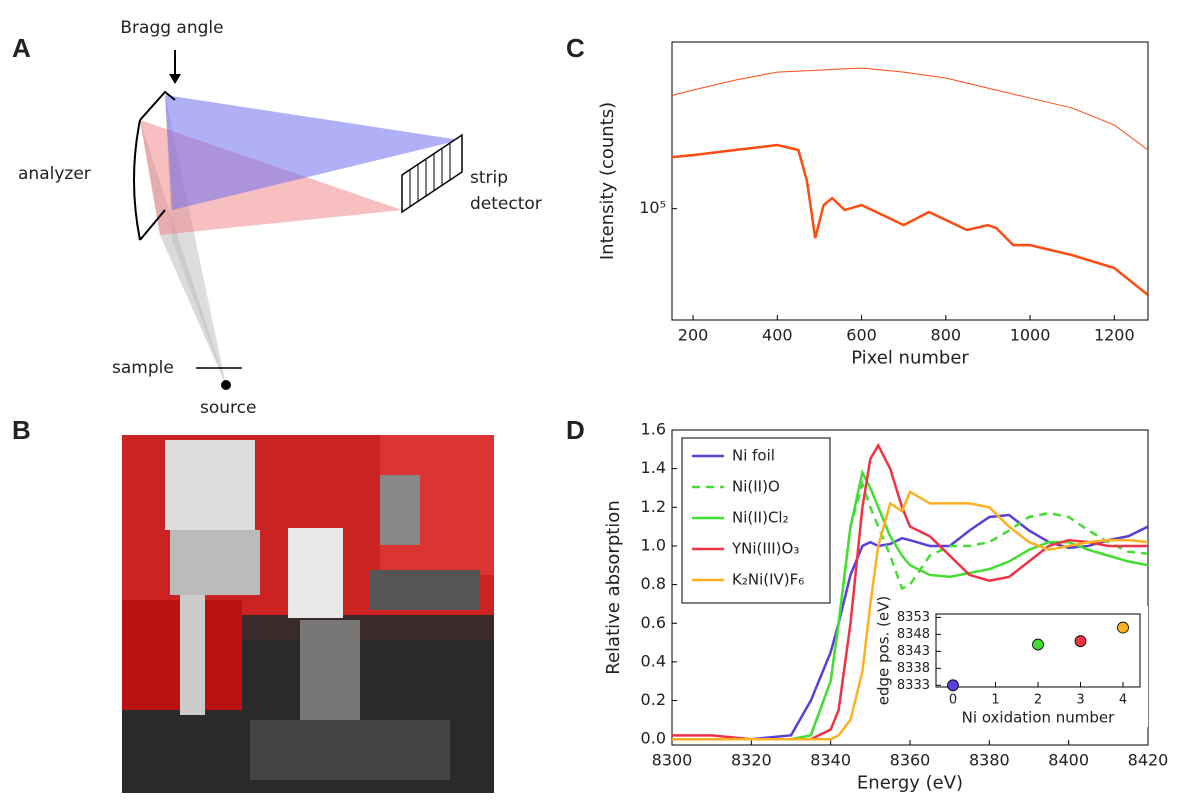  Describe the element at coordinates (995, 700) in the screenshot. I see `x-tick-label: 1` at that location.